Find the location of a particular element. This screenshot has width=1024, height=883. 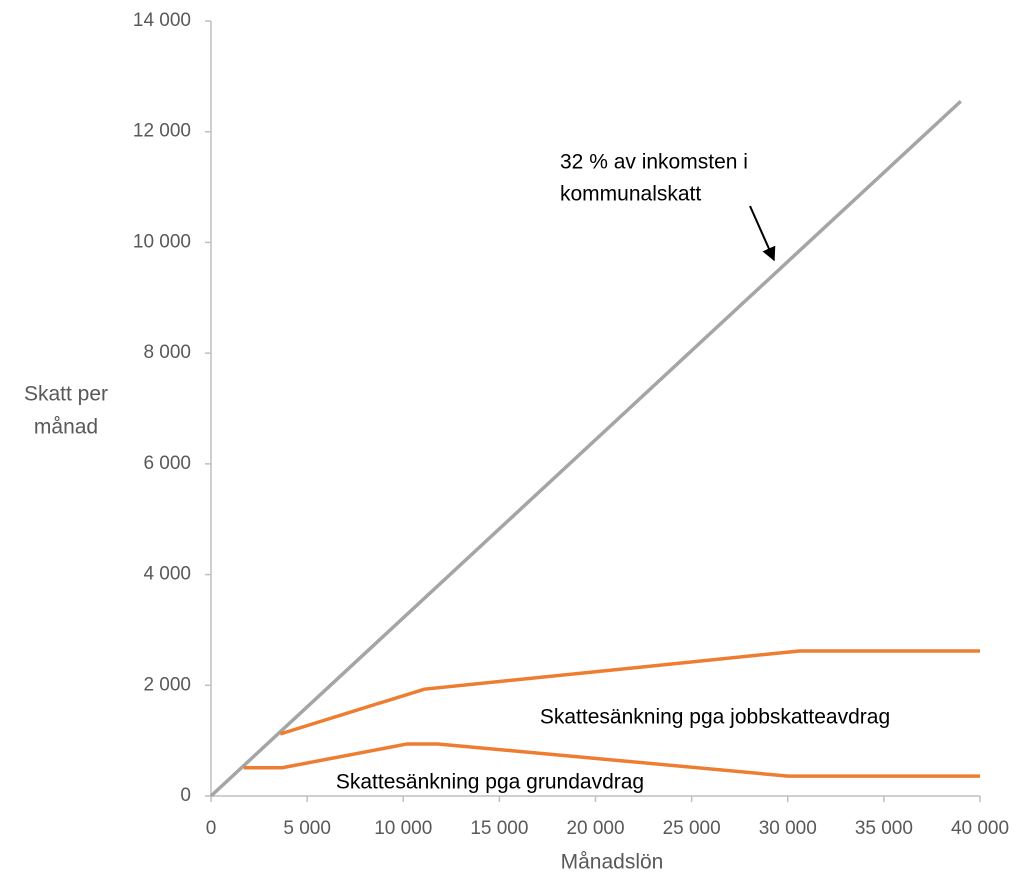

x-tick-label: 35 000 is located at coordinates (884, 828).